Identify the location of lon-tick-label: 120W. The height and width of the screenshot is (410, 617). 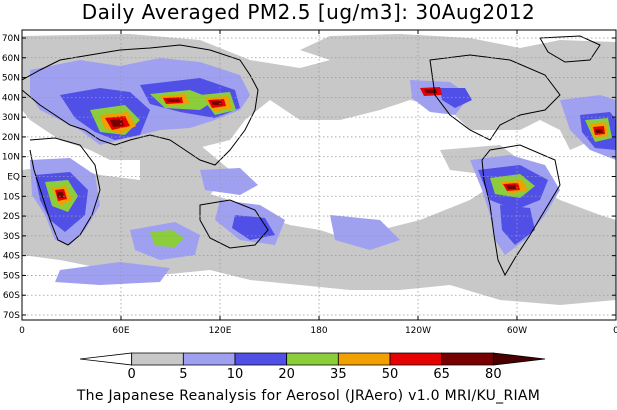
(418, 331).